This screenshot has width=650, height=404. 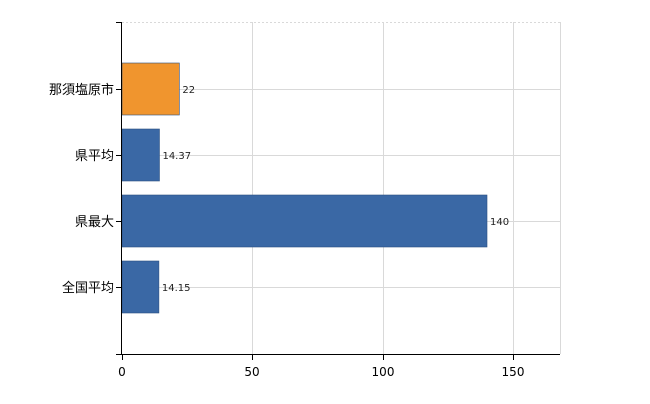 What do you see at coordinates (81, 90) in the screenshot?
I see `category-label: 那須塩原市` at bounding box center [81, 90].